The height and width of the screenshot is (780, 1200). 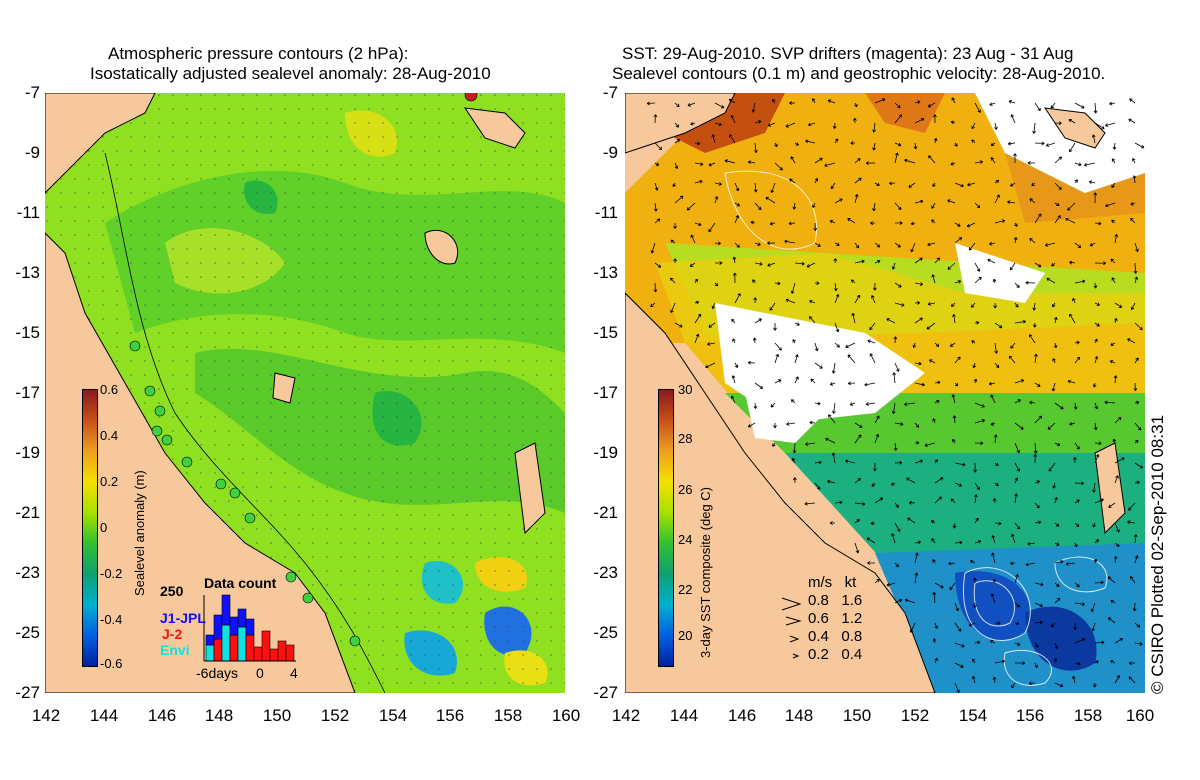 I want to click on velocity-legend-arrows, so click(x=791, y=628).